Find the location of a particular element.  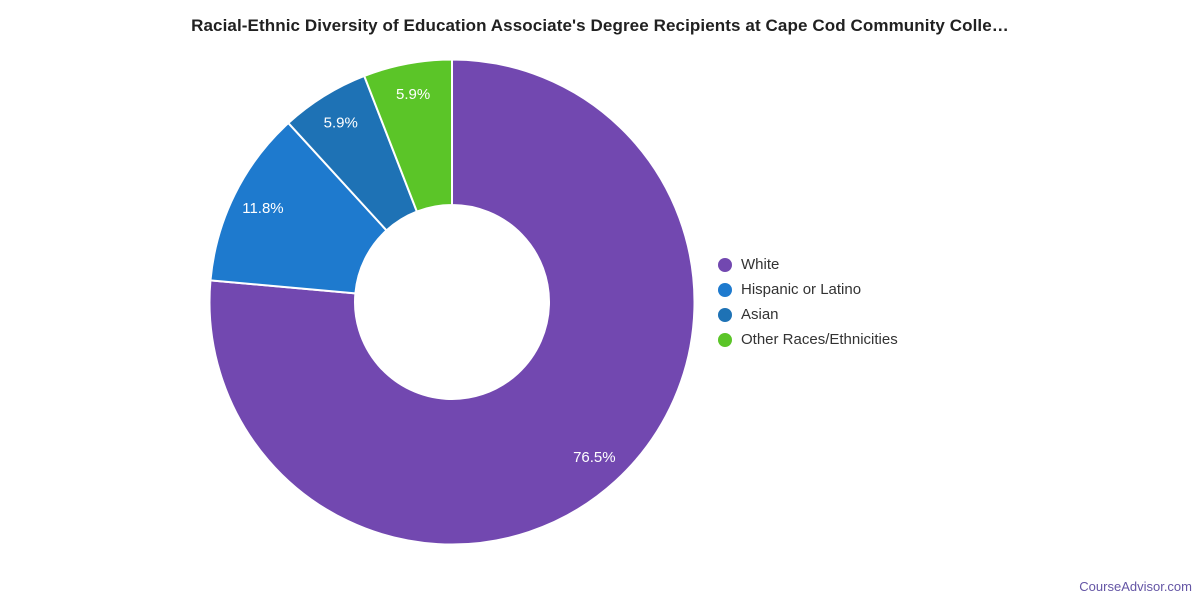

donut-slice-other-races-ethnicities is located at coordinates (408, 135).